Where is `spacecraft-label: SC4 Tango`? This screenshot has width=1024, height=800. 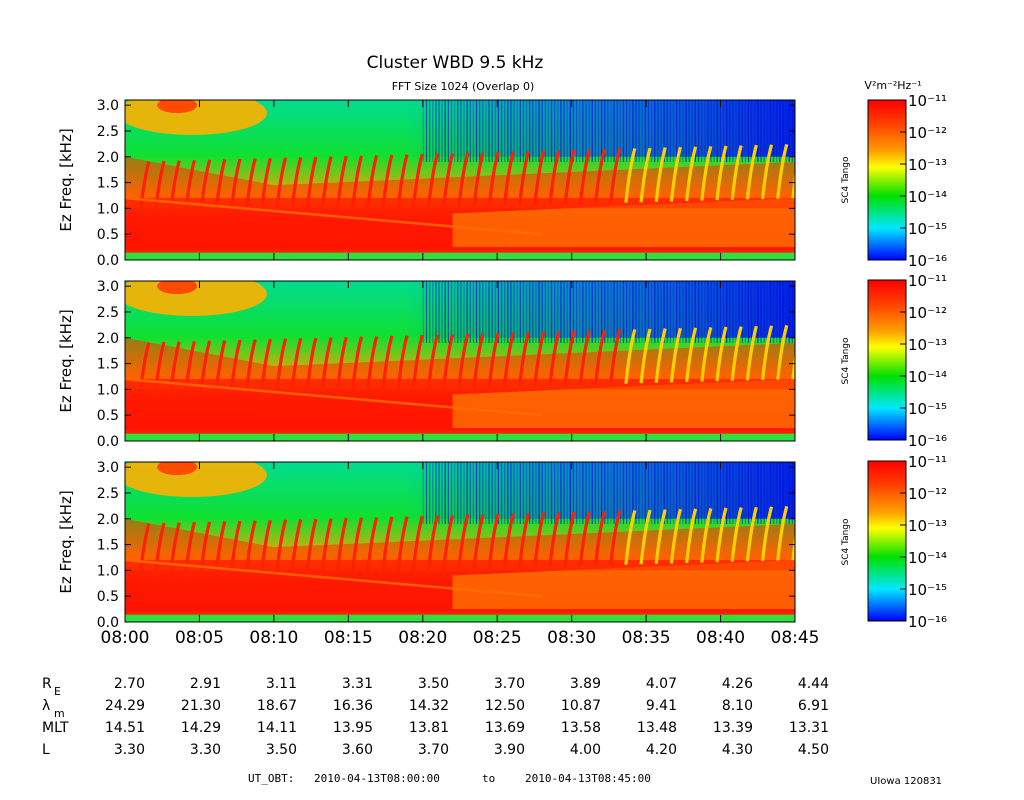 spacecraft-label: SC4 Tango is located at coordinates (846, 542).